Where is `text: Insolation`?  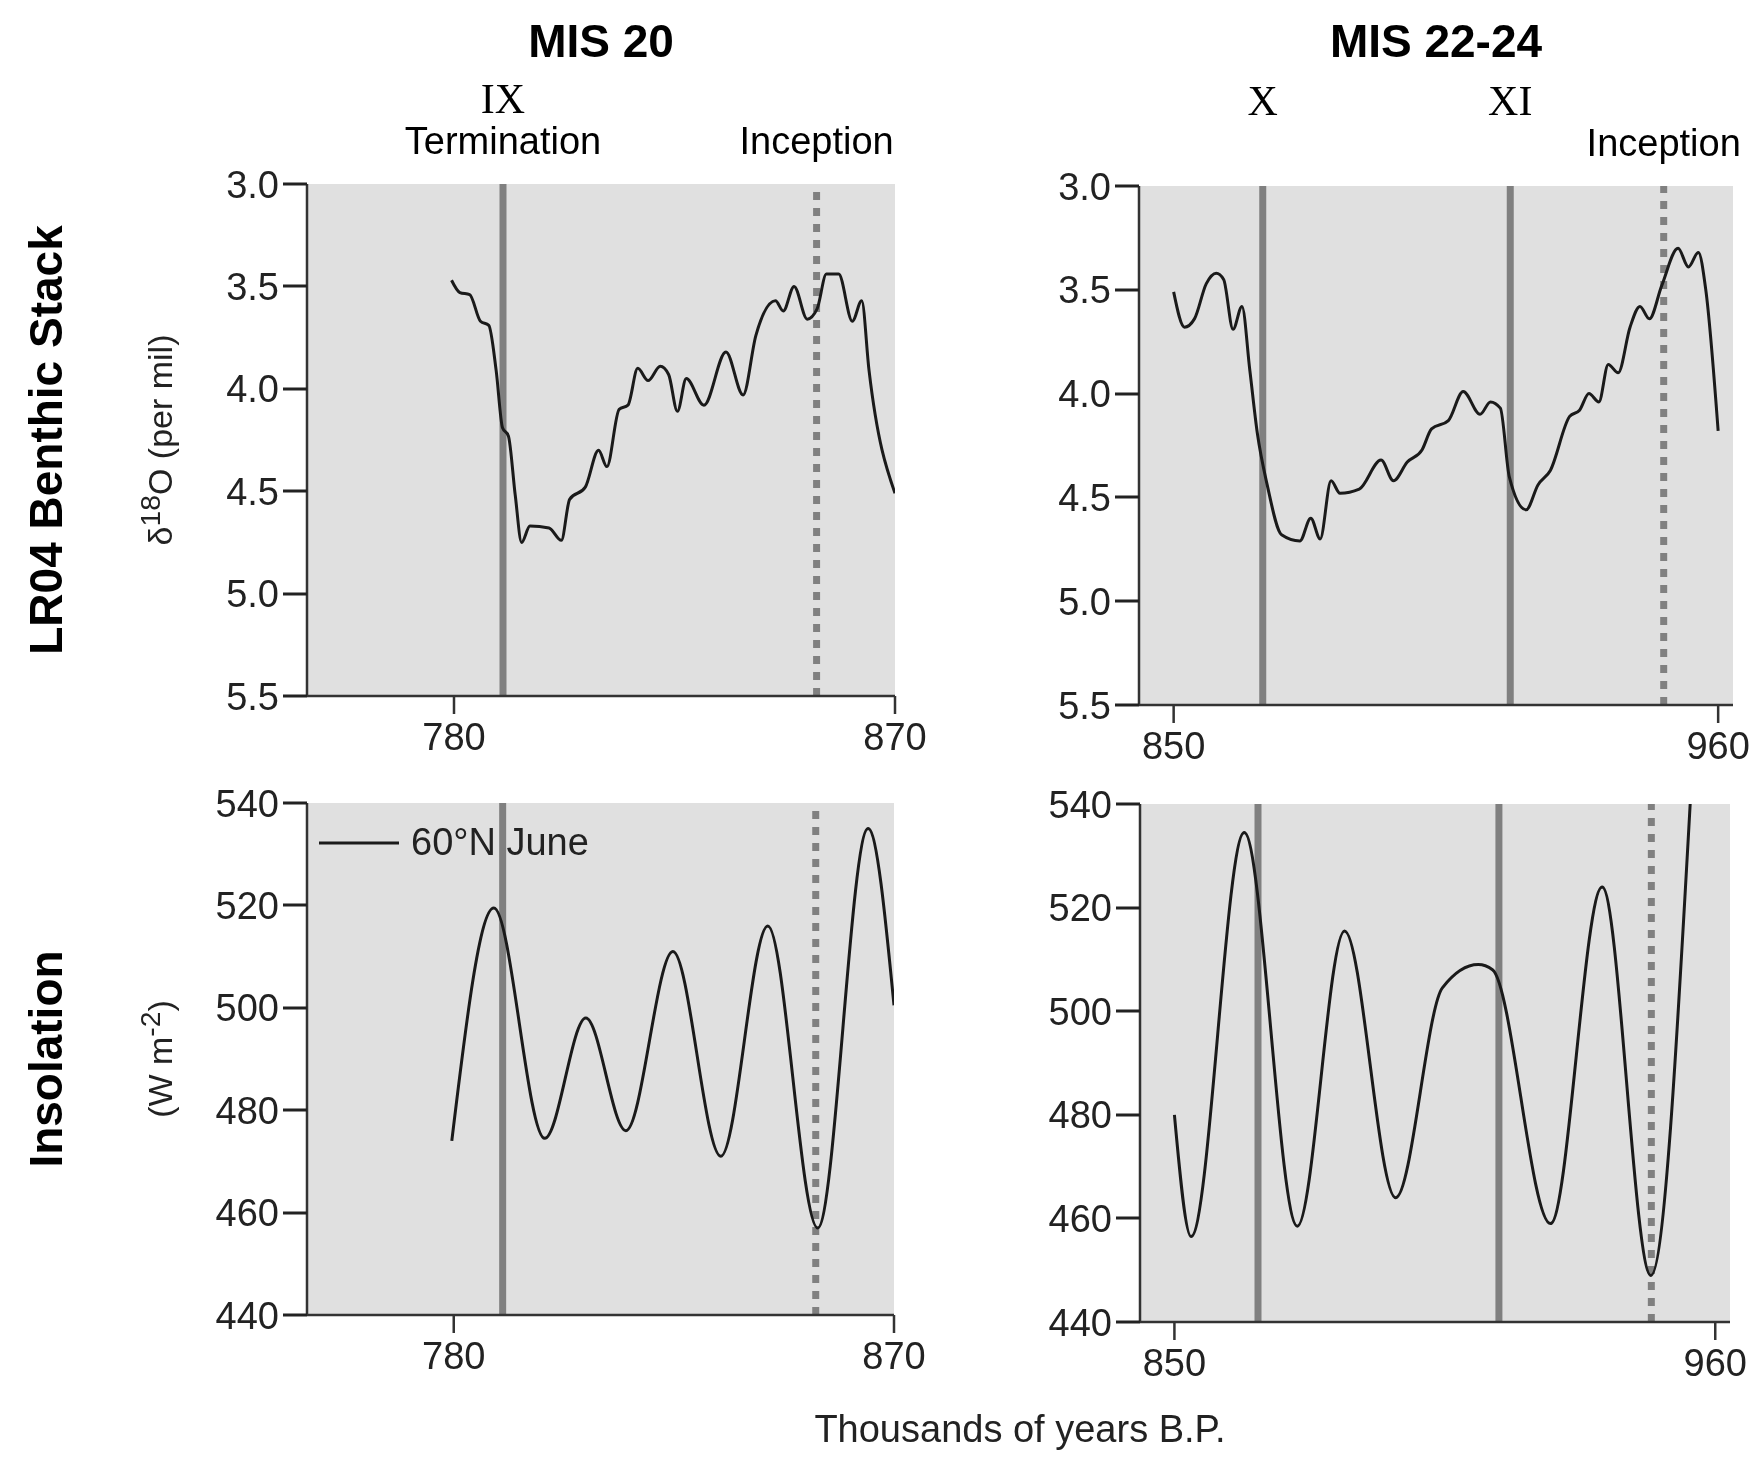 text: Insolation is located at coordinates (46, 1059).